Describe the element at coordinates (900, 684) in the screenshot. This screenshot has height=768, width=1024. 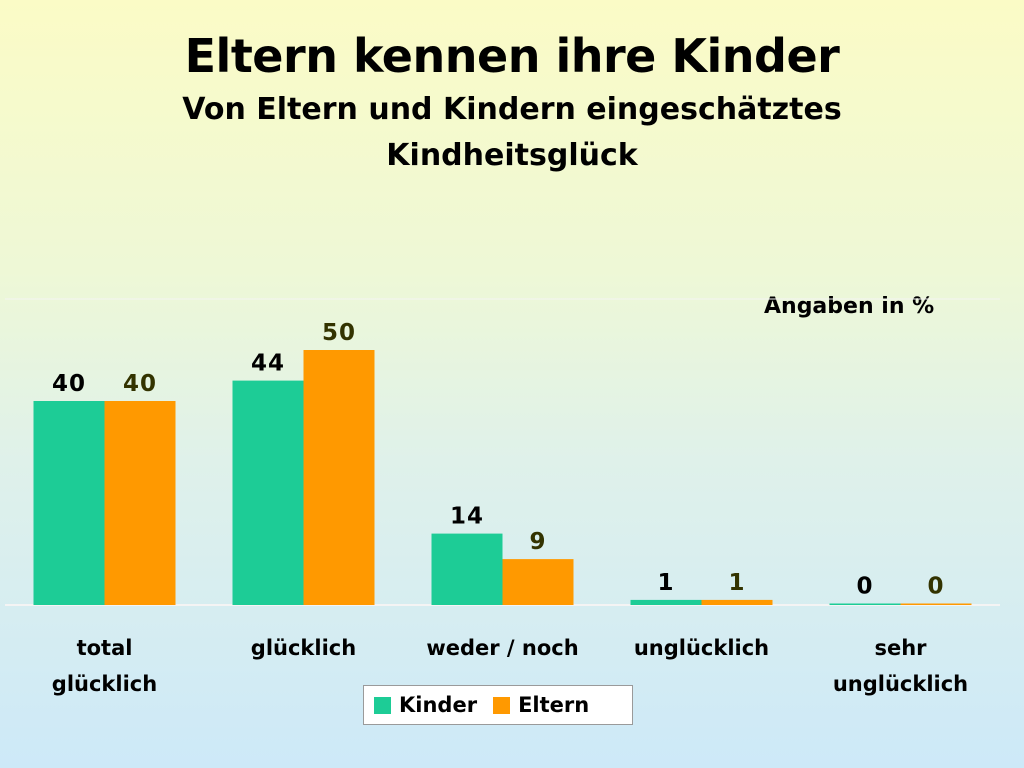
I see `x-tick-label-4-1: unglücklich` at that location.